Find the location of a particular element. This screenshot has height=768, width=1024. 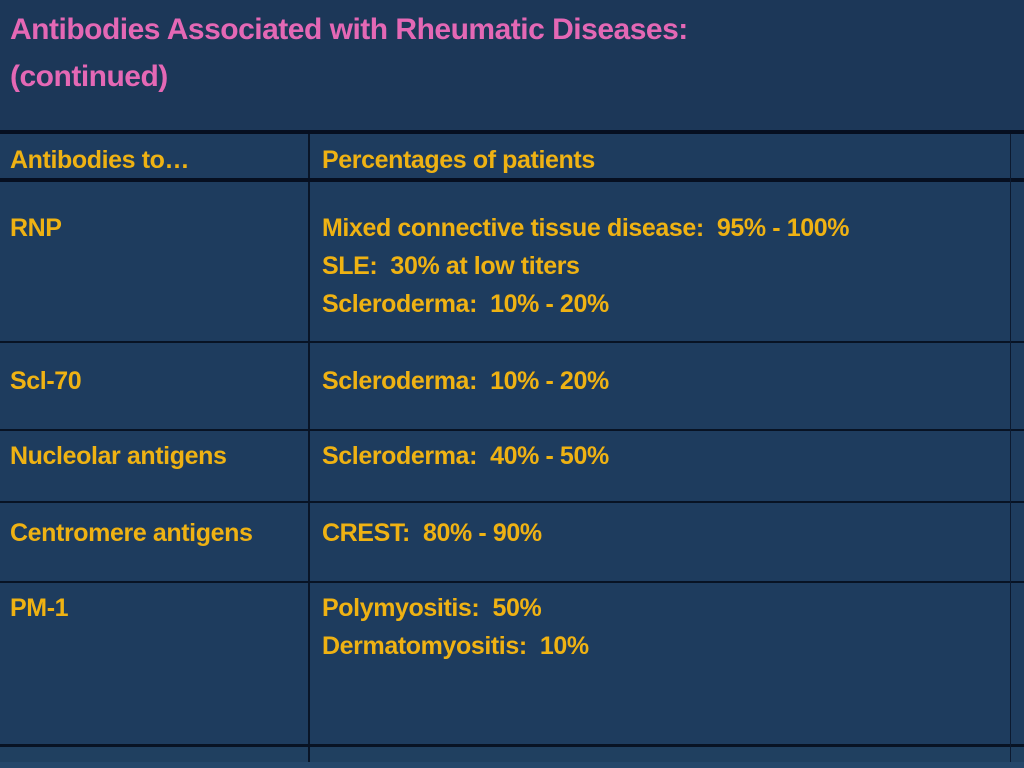

table-row: Centromere antigens CREST: 80% - 90% is located at coordinates (512, 543).